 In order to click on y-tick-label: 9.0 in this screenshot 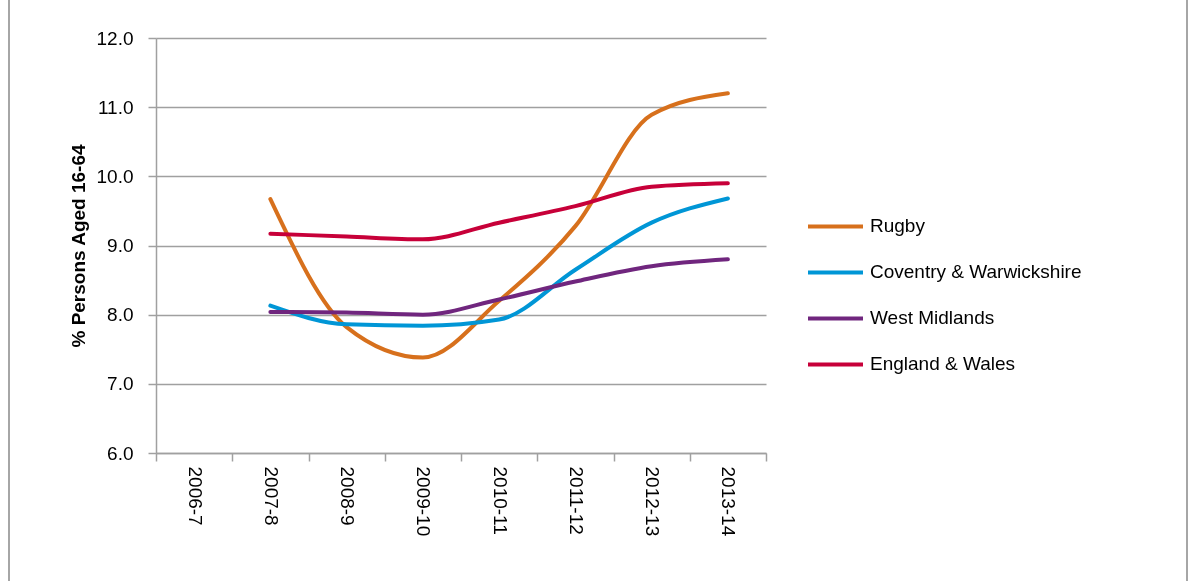, I will do `click(120, 245)`.